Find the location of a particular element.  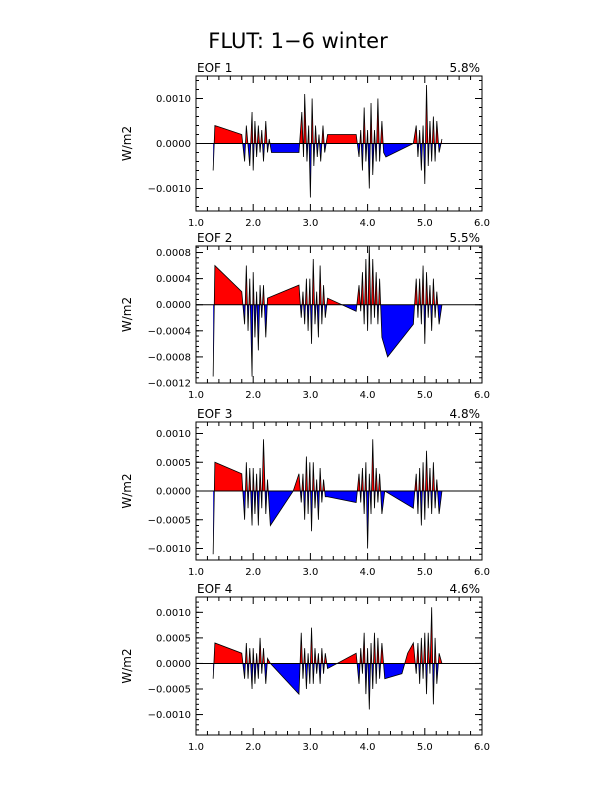

panel-label: EOF 3 is located at coordinates (214, 414).